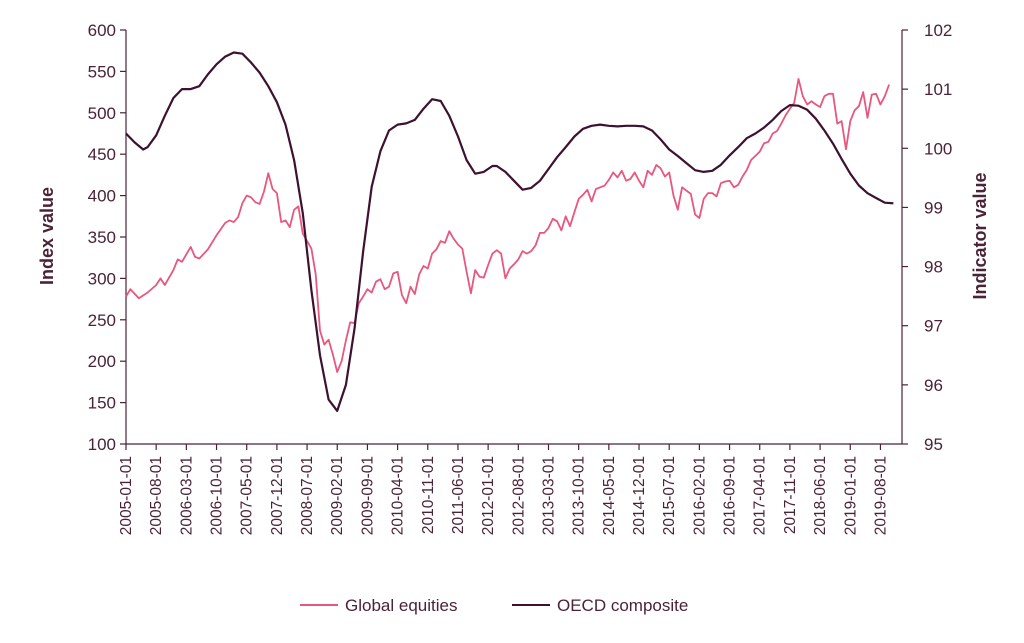 The width and height of the screenshot is (1024, 643). Describe the element at coordinates (609, 495) in the screenshot. I see `x-tick-label: 2014-05-01` at that location.